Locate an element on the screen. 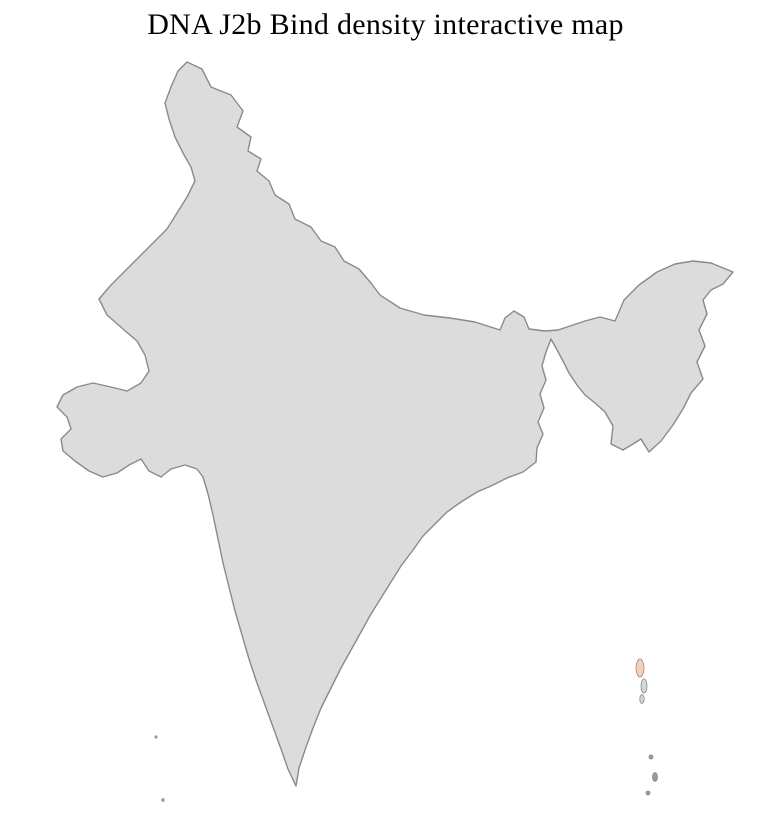  andaman-island-south is located at coordinates (642, 699).